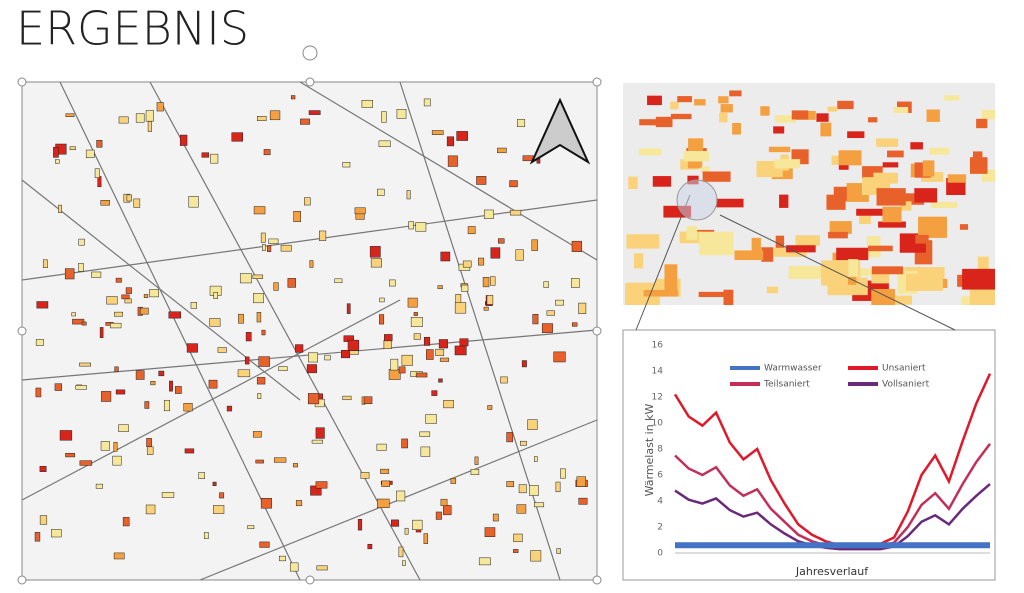 This screenshot has height=593, width=1024. What do you see at coordinates (310, 53) in the screenshot?
I see `rotate-handle` at bounding box center [310, 53].